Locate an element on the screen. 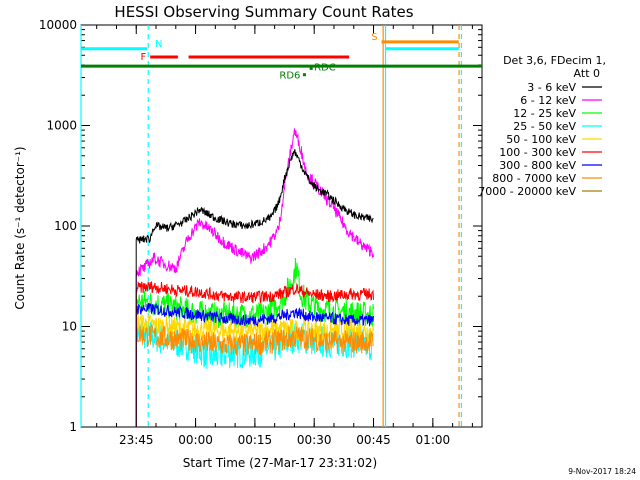 Image resolution: width=640 pixels, height=480 pixels. x-axis-label: Start Time (27-Mar-17 23:31:02) is located at coordinates (280, 463).